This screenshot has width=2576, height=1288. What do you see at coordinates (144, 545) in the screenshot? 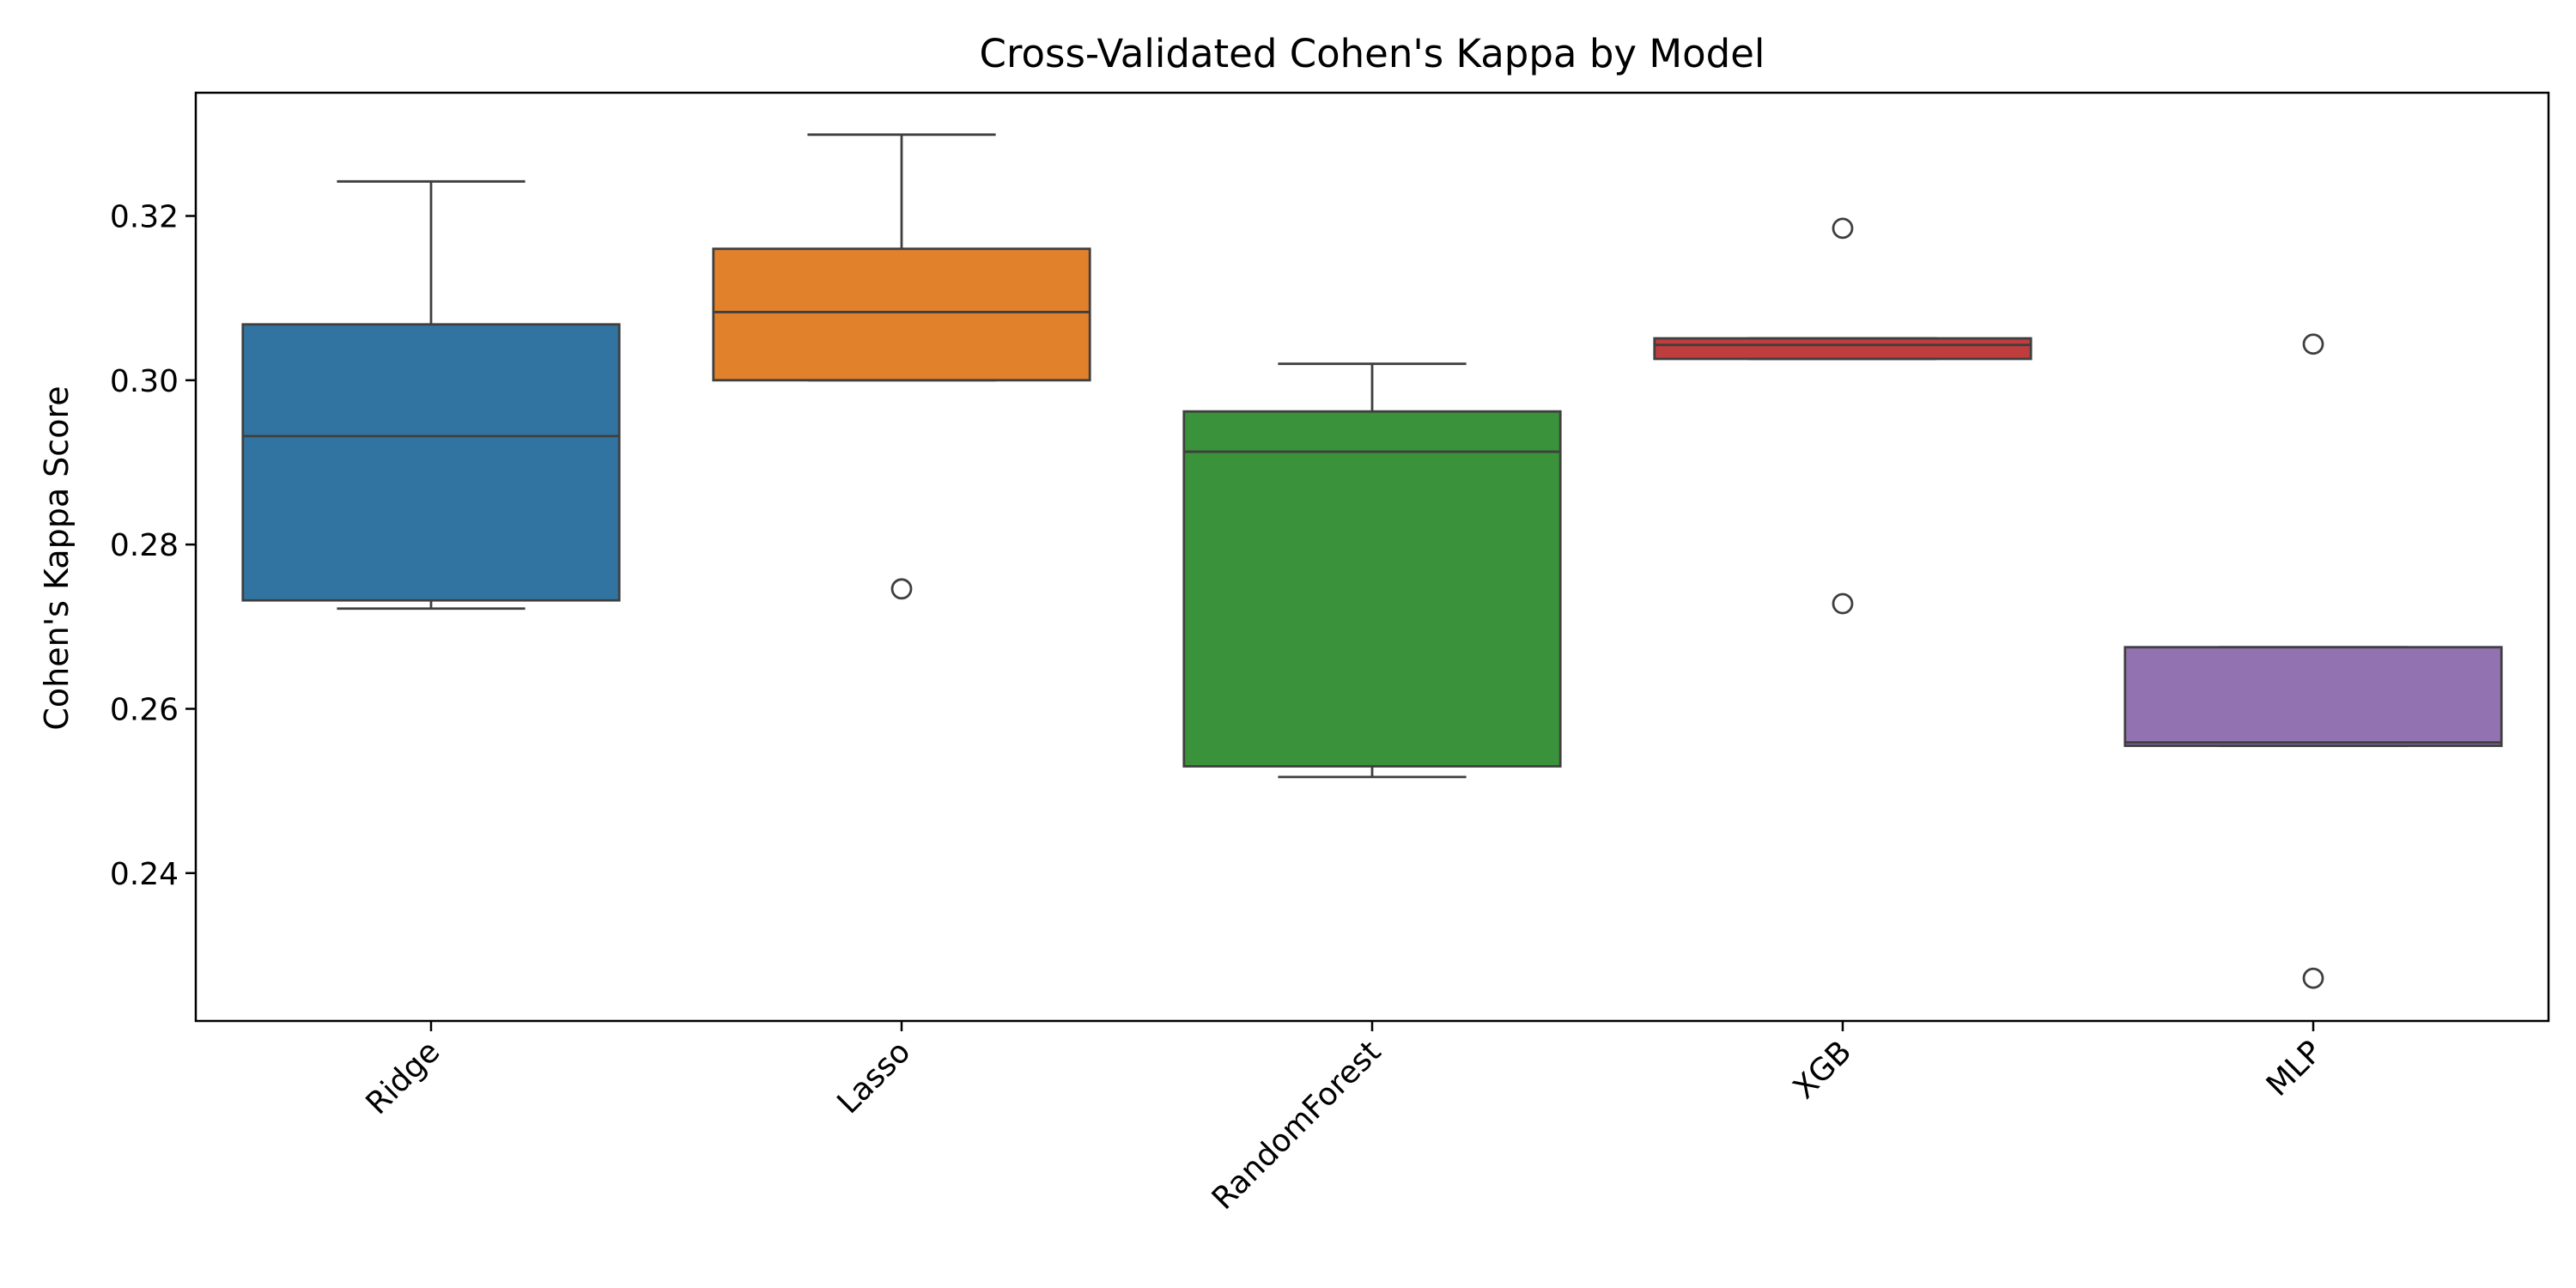
I see `y-tick-label: 0.28` at bounding box center [144, 545].